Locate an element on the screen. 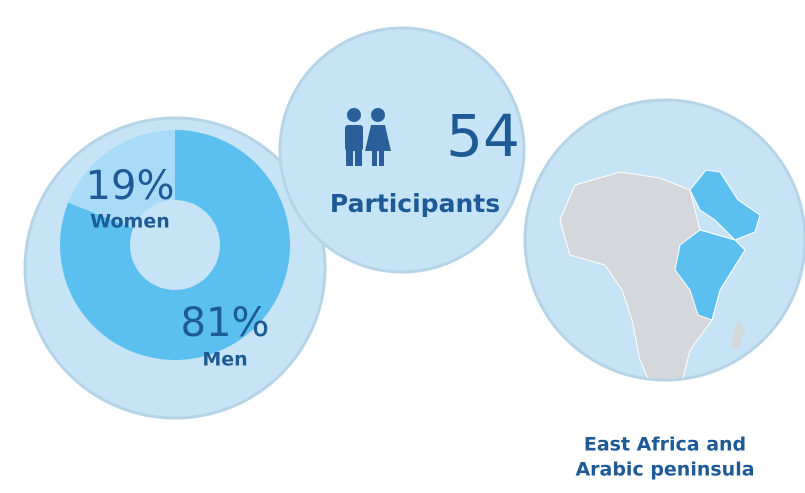  region-label: Arabic peninsula is located at coordinates (664, 470).